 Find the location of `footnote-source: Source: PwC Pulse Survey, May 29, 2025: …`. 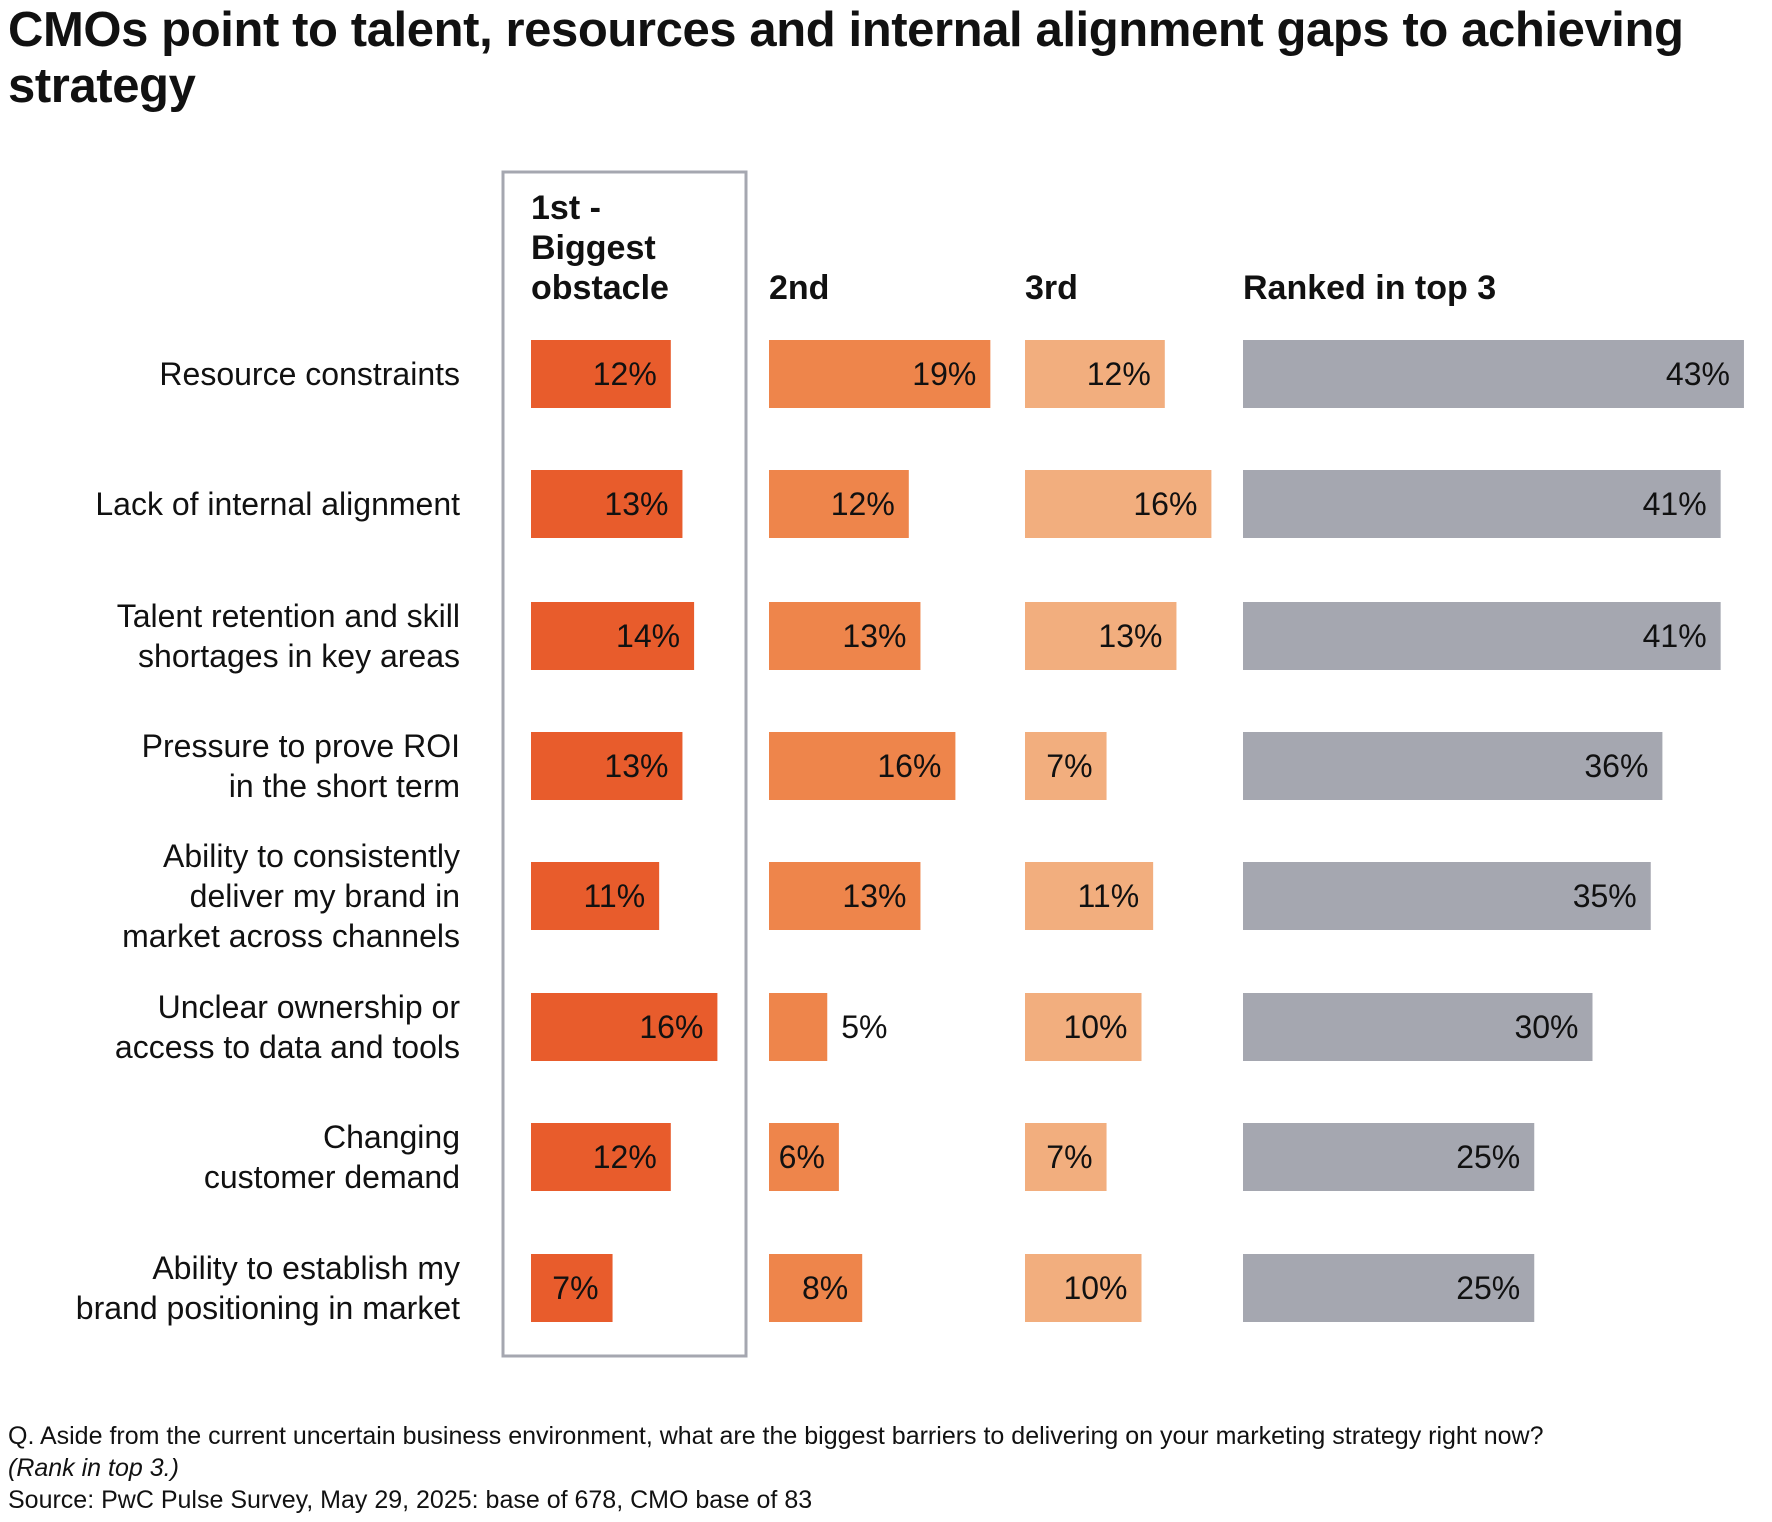

footnote-source: Source: PwC Pulse Survey, May 29, 2025: … is located at coordinates (410, 1500).